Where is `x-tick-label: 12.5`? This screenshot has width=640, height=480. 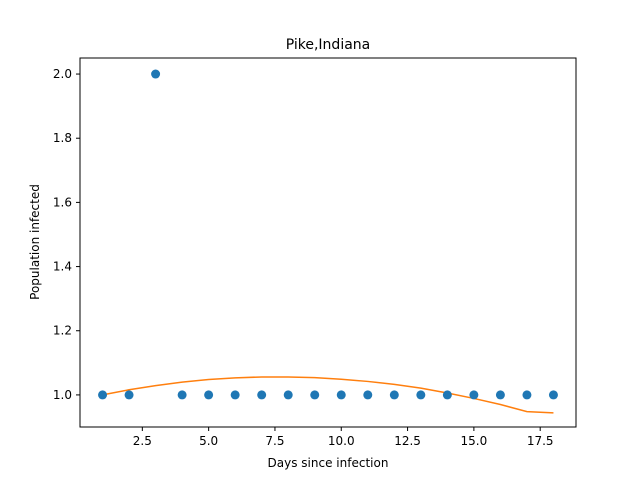
x-tick-label: 12.5 is located at coordinates (407, 441).